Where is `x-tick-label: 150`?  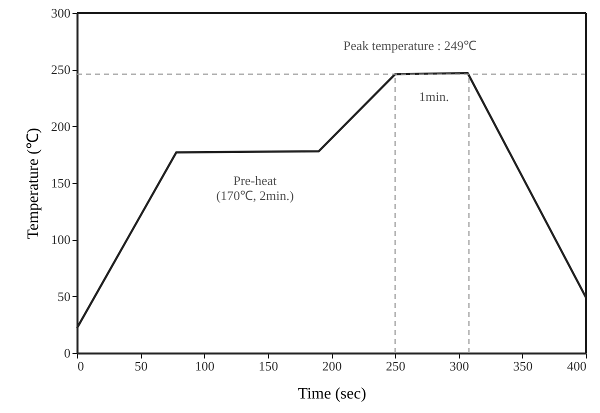
x-tick-label: 150 is located at coordinates (268, 366).